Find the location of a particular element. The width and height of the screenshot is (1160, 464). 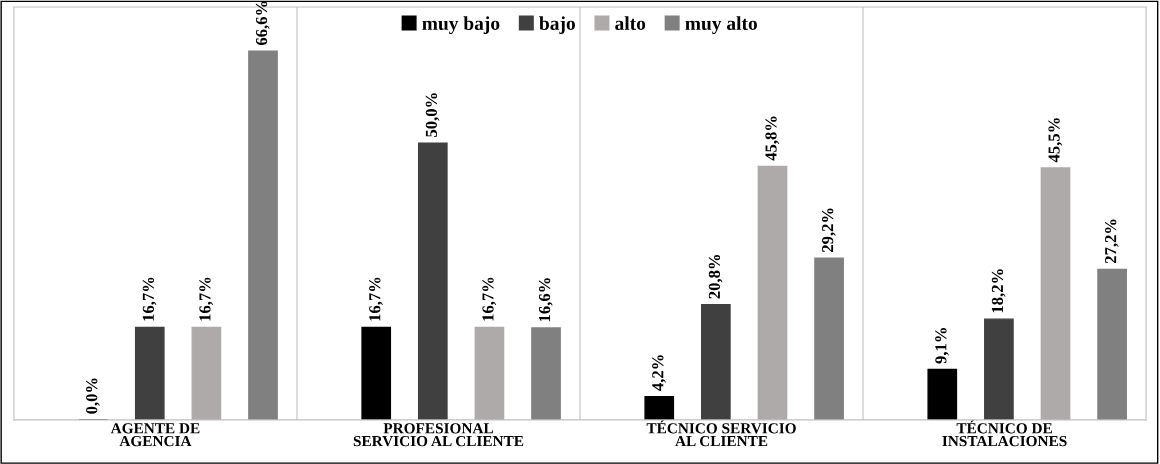

legend-label: muy alto is located at coordinates (721, 25).